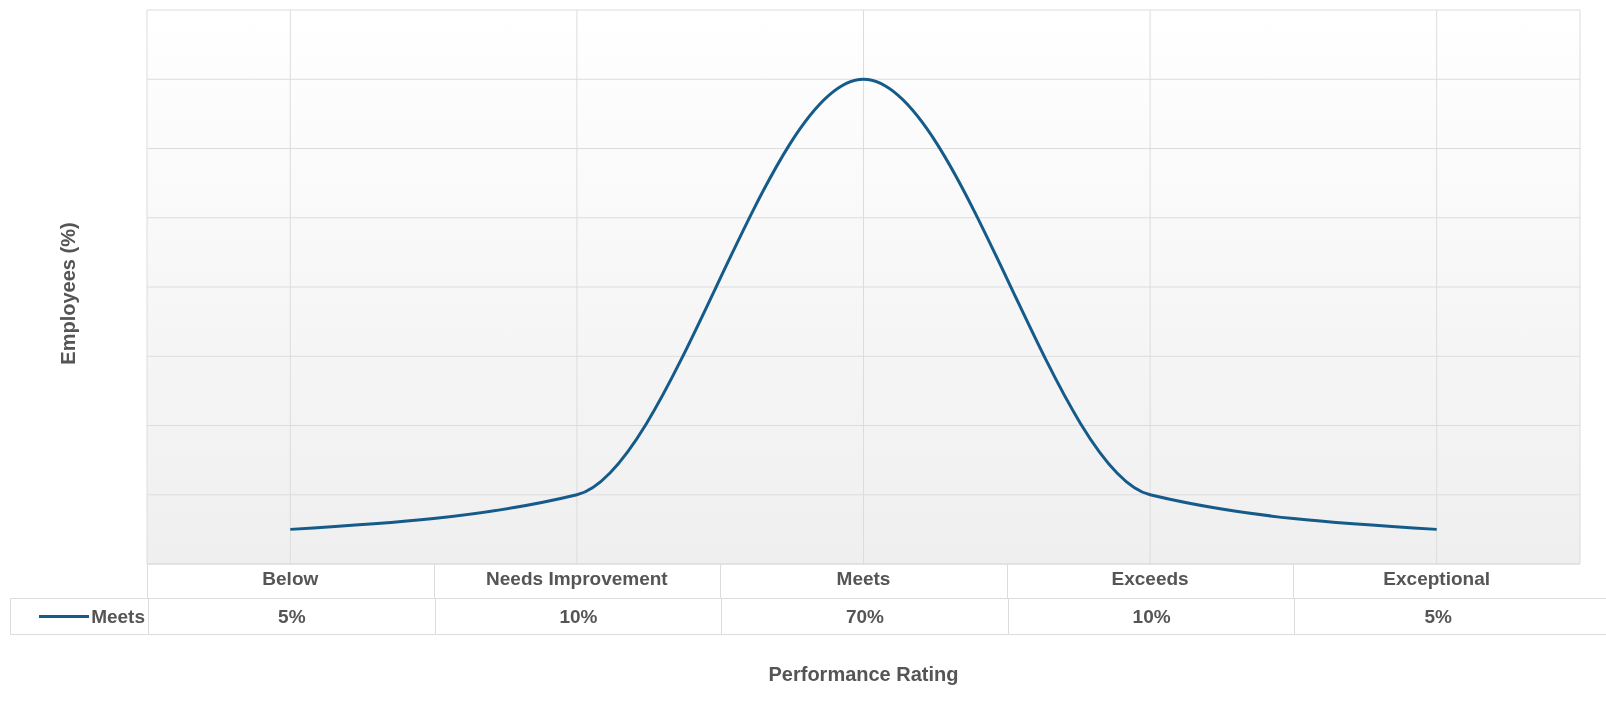 This screenshot has height=704, width=1606. Describe the element at coordinates (577, 579) in the screenshot. I see `x-tick-label: Needs Improvement` at that location.